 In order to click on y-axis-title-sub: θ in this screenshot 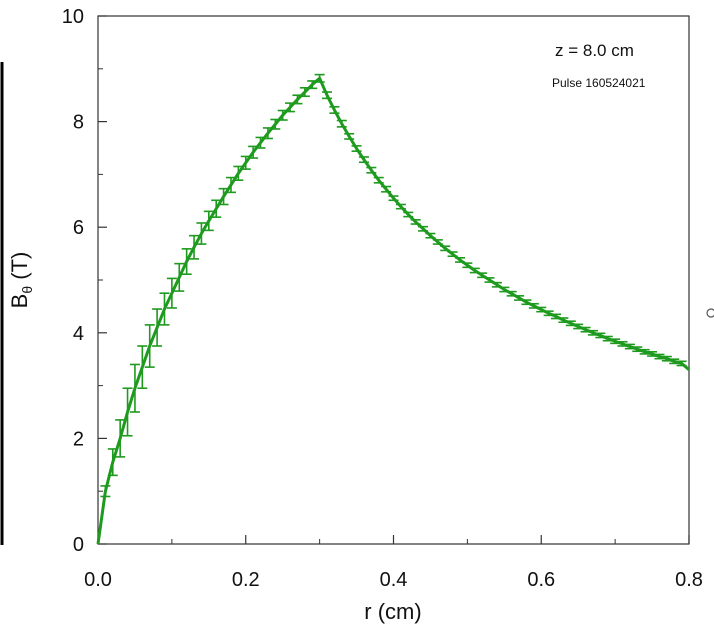, I will do `click(27, 290)`.